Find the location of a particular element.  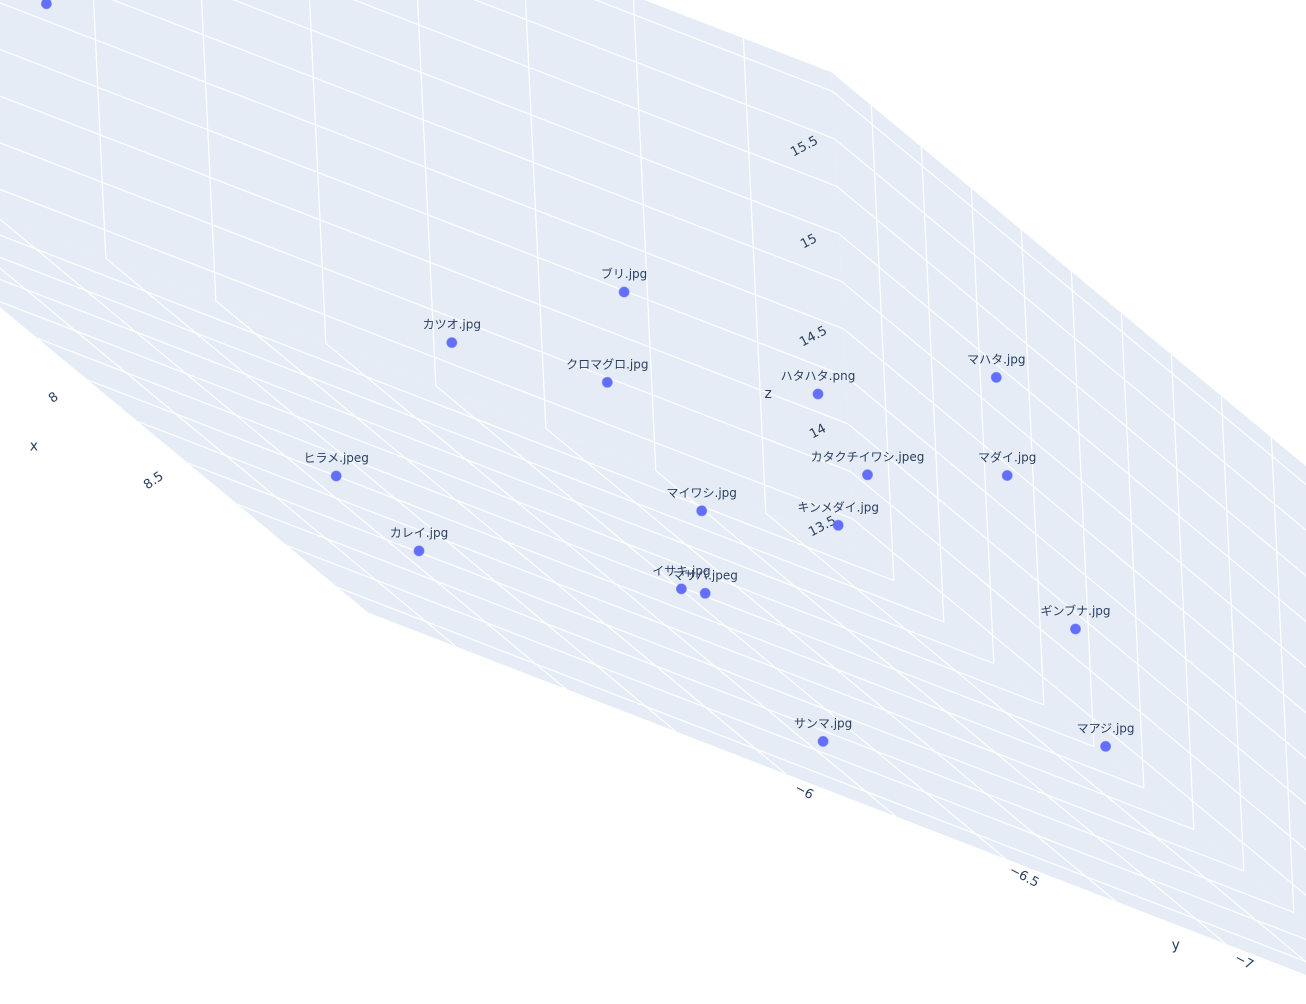

point-label: カタクチイワシ.jpeg is located at coordinates (868, 457).